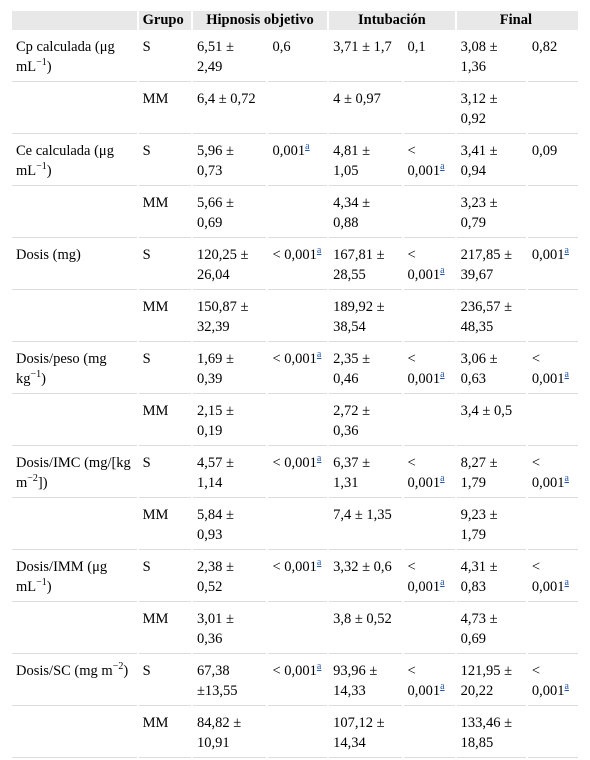 This screenshot has width=590, height=760. I want to click on variable-label: Cp calculada (μg mL, so click(65, 57).